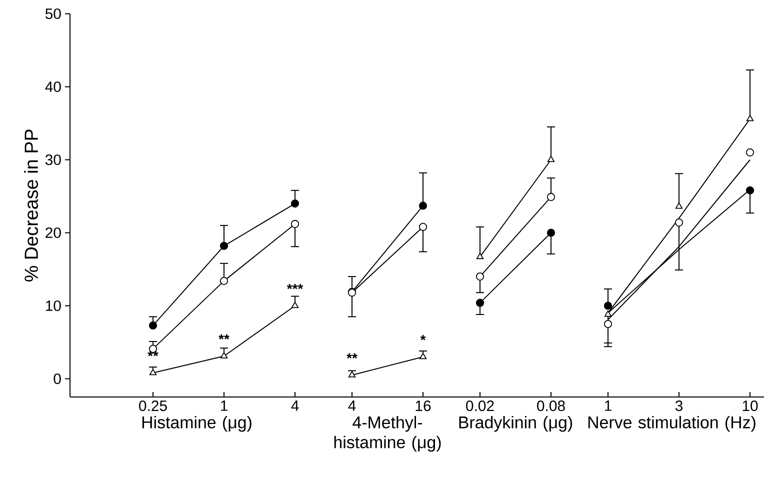  I want to click on y-tick-label: 30, so click(53, 160).